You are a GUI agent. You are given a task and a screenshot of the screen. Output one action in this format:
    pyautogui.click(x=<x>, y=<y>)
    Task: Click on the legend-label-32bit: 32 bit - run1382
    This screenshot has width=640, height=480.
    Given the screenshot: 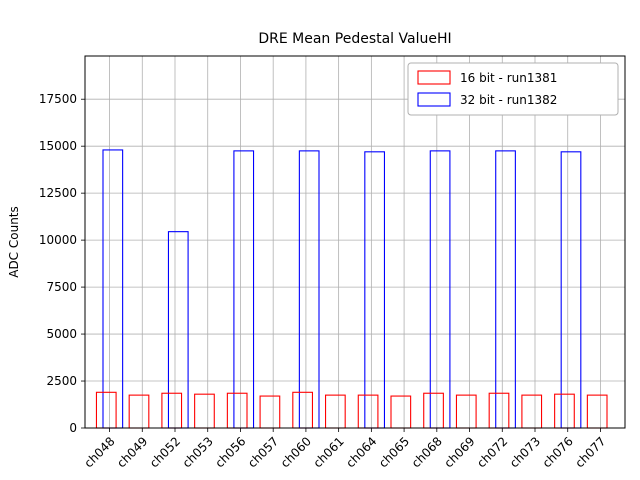 What is the action you would take?
    pyautogui.click(x=508, y=100)
    